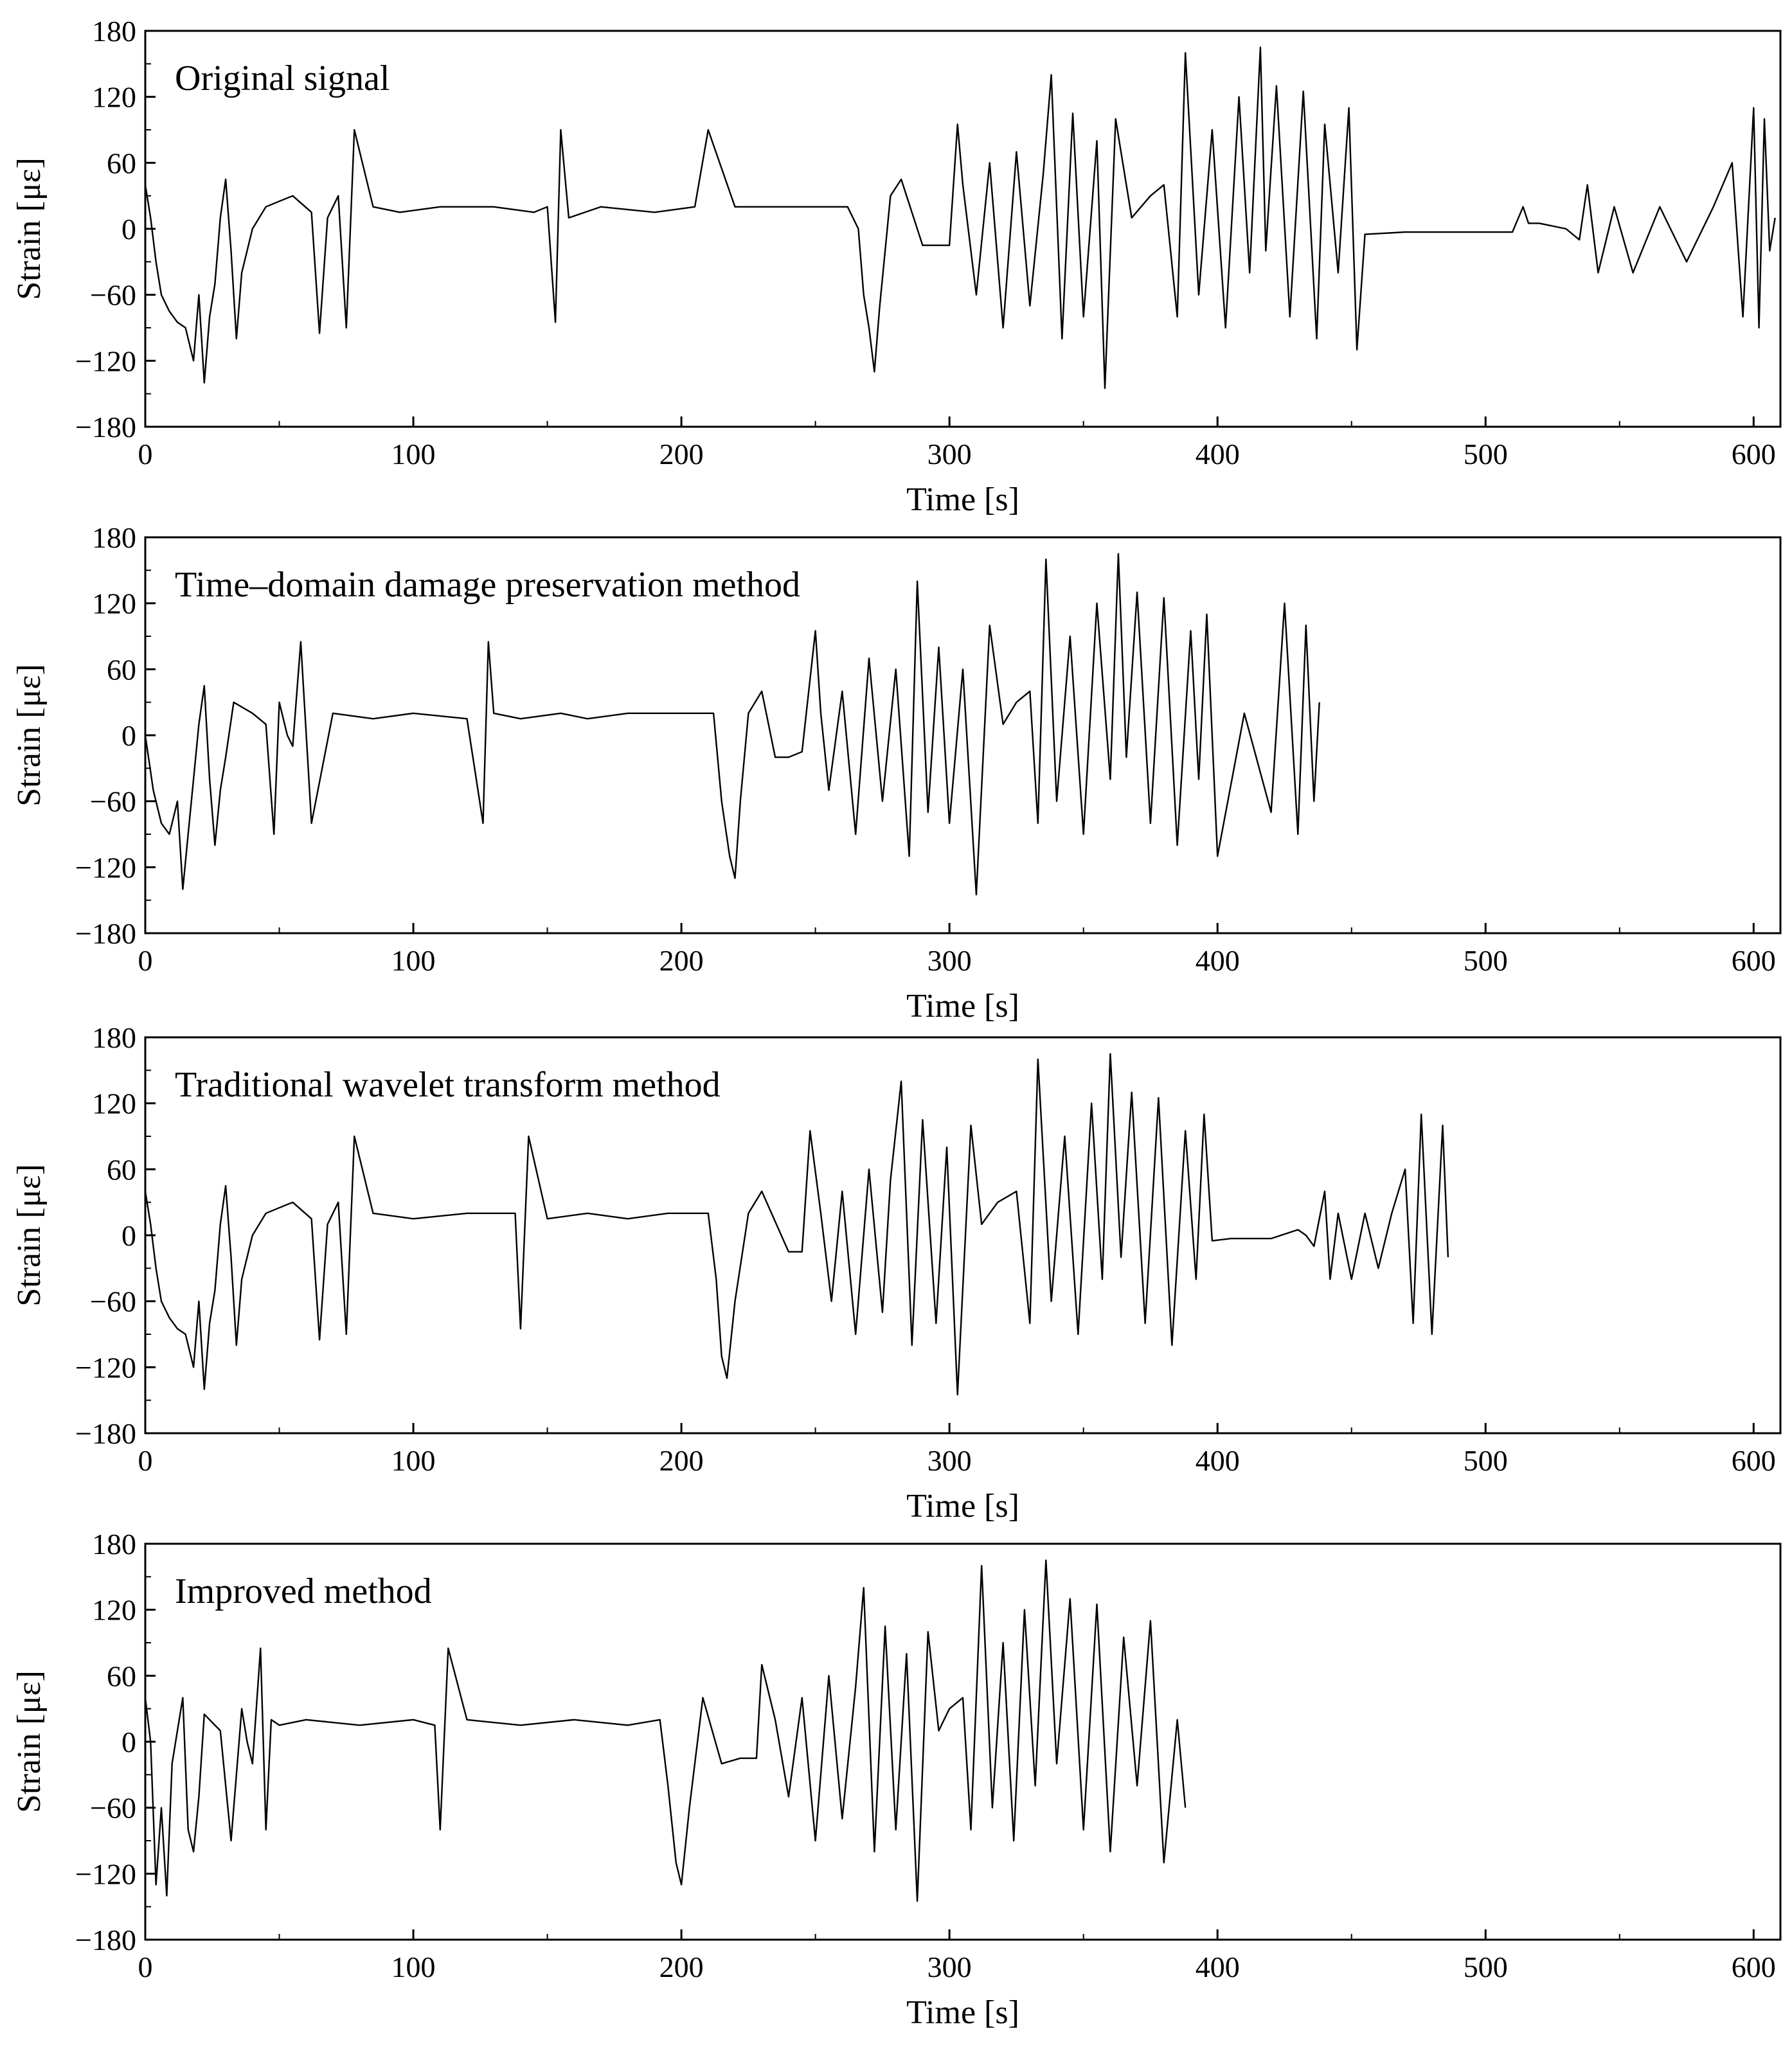 Image resolution: width=1792 pixels, height=2056 pixels. I want to click on panel-label: Traditional wavelet transform method, so click(448, 1085).